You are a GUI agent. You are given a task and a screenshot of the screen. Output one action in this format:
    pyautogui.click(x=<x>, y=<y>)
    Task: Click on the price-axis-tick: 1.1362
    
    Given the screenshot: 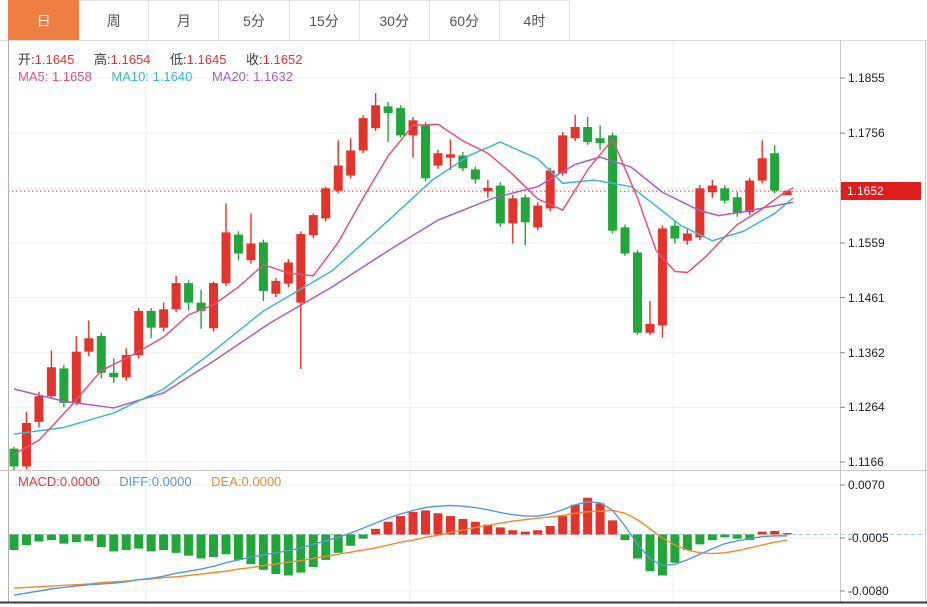 What is the action you would take?
    pyautogui.click(x=866, y=352)
    